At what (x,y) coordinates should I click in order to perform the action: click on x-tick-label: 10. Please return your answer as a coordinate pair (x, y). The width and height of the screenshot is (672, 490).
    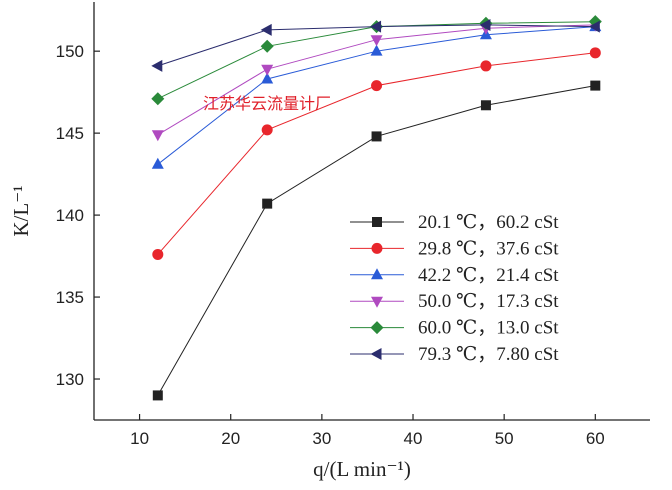
    Looking at the image, I should click on (139, 438).